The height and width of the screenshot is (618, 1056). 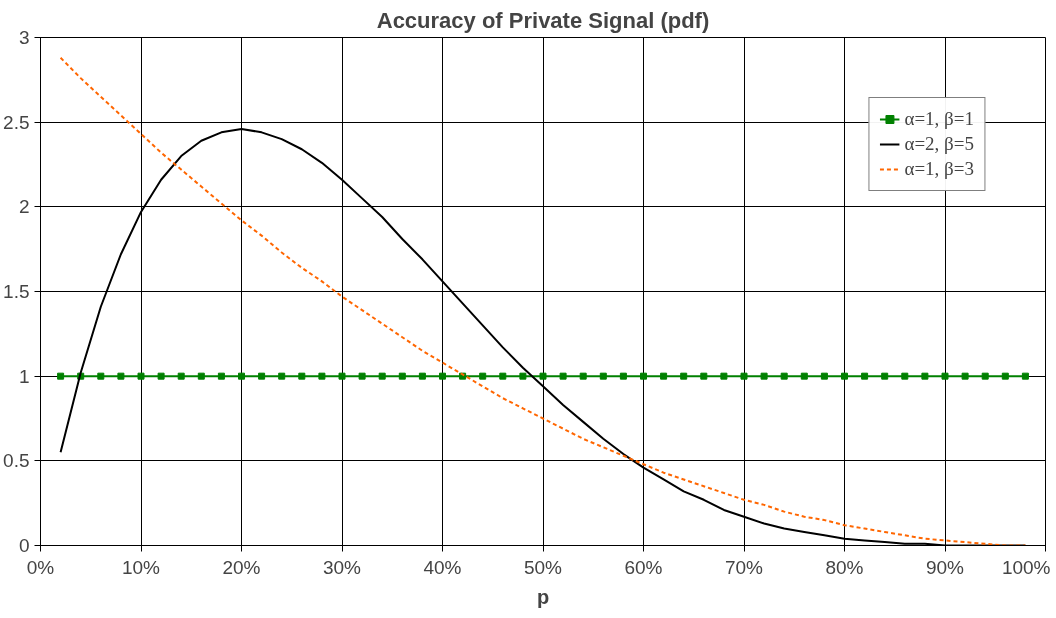 I want to click on legend-label: α=1, β=1, so click(x=939, y=119).